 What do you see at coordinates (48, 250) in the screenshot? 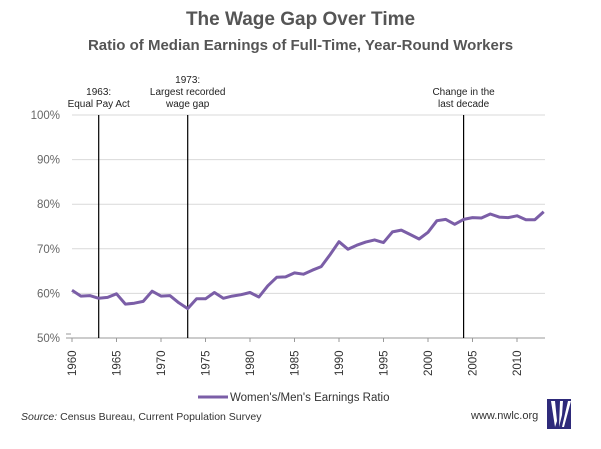
I see `y-tick-label: 70%` at bounding box center [48, 250].